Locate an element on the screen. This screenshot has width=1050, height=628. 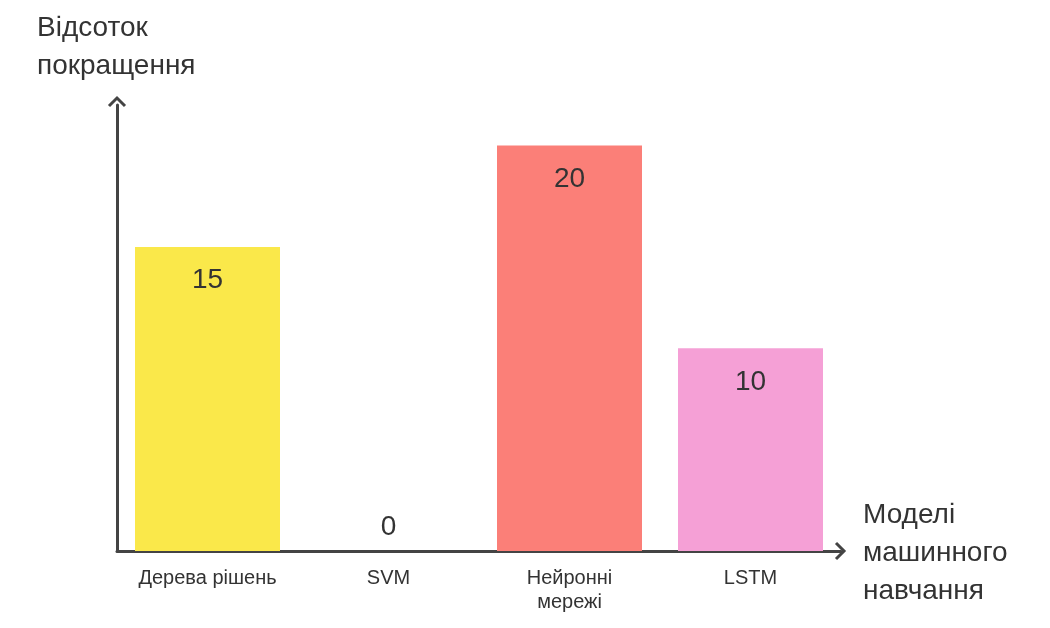
x-axis-title: Моделі машинного навчання is located at coordinates (935, 551).